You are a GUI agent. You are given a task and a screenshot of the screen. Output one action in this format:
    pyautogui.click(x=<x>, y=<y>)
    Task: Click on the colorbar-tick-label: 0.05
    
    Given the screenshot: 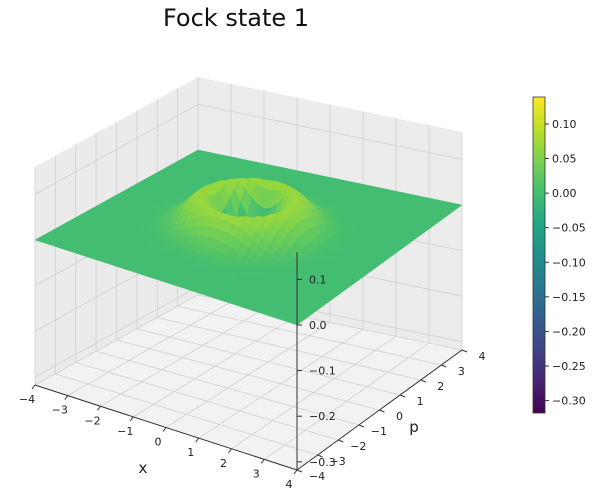 What is the action you would take?
    pyautogui.click(x=564, y=159)
    